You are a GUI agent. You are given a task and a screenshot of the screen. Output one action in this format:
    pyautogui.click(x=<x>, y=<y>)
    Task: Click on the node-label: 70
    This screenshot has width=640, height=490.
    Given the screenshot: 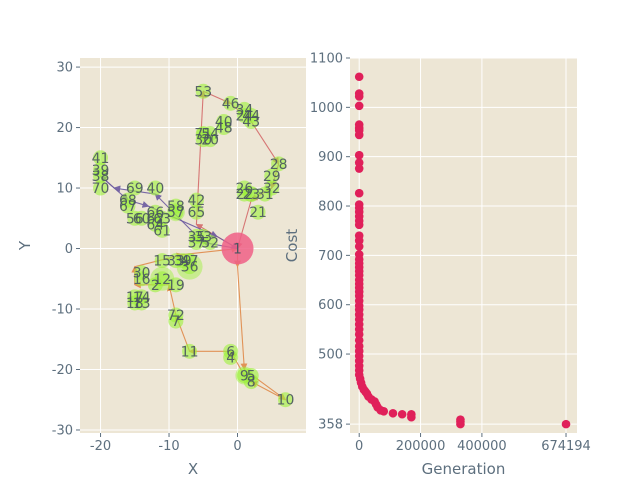 What is the action you would take?
    pyautogui.click(x=101, y=189)
    